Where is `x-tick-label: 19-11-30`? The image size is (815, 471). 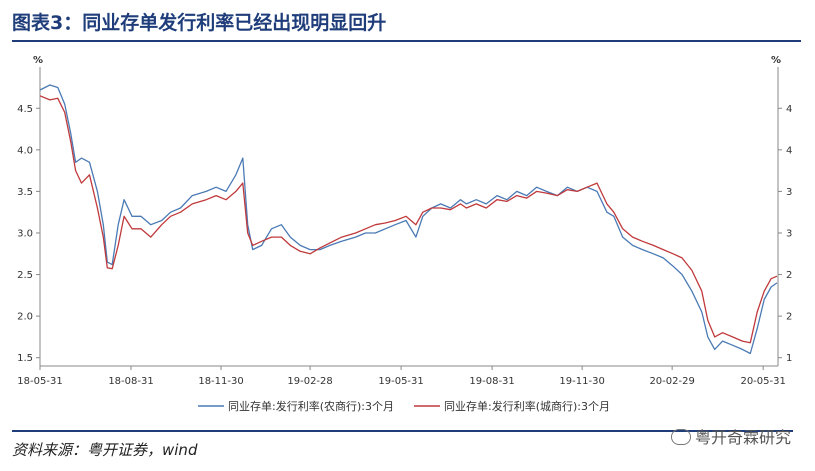 x-tick-label: 19-11-30 is located at coordinates (581, 381).